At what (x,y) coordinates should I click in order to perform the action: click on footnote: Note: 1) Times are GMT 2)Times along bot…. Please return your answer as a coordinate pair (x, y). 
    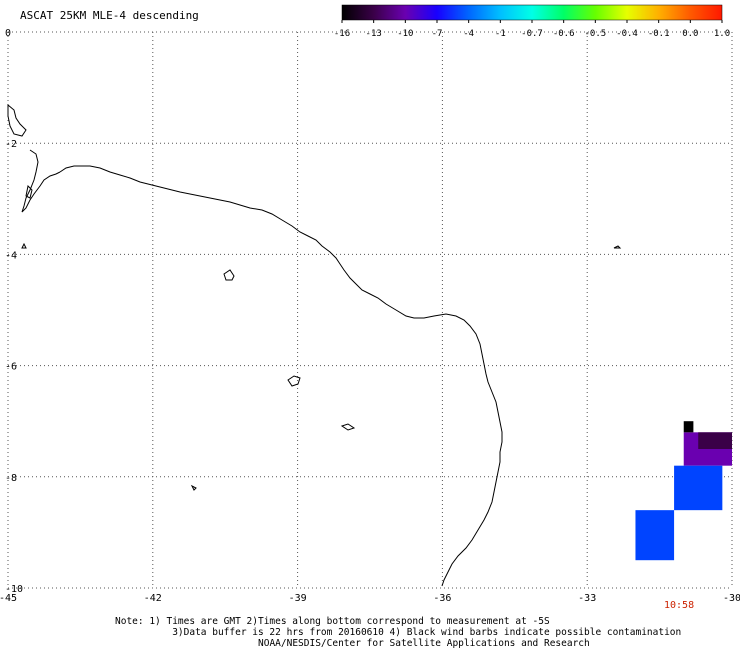
    Looking at the image, I should click on (398, 632).